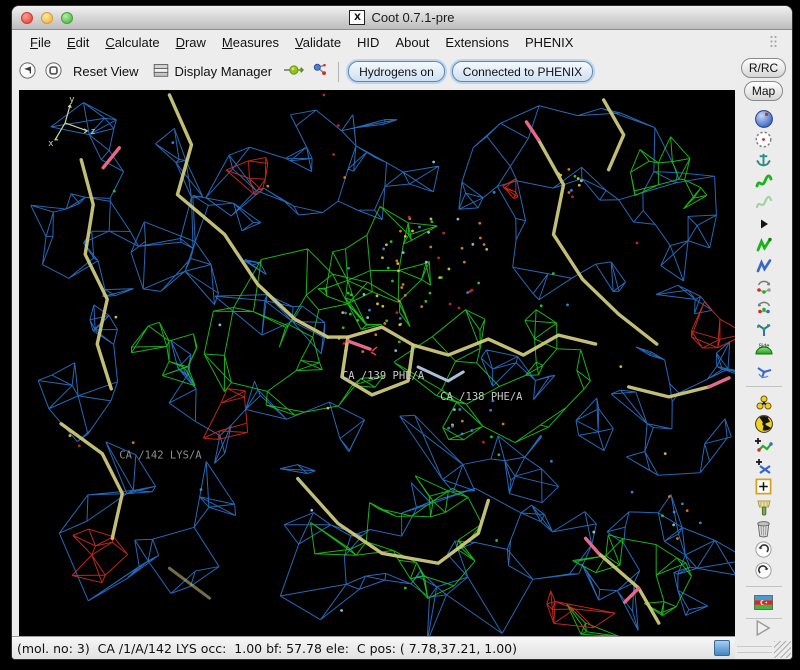  What do you see at coordinates (764, 423) in the screenshot?
I see `simple-mutate-icon` at bounding box center [764, 423].